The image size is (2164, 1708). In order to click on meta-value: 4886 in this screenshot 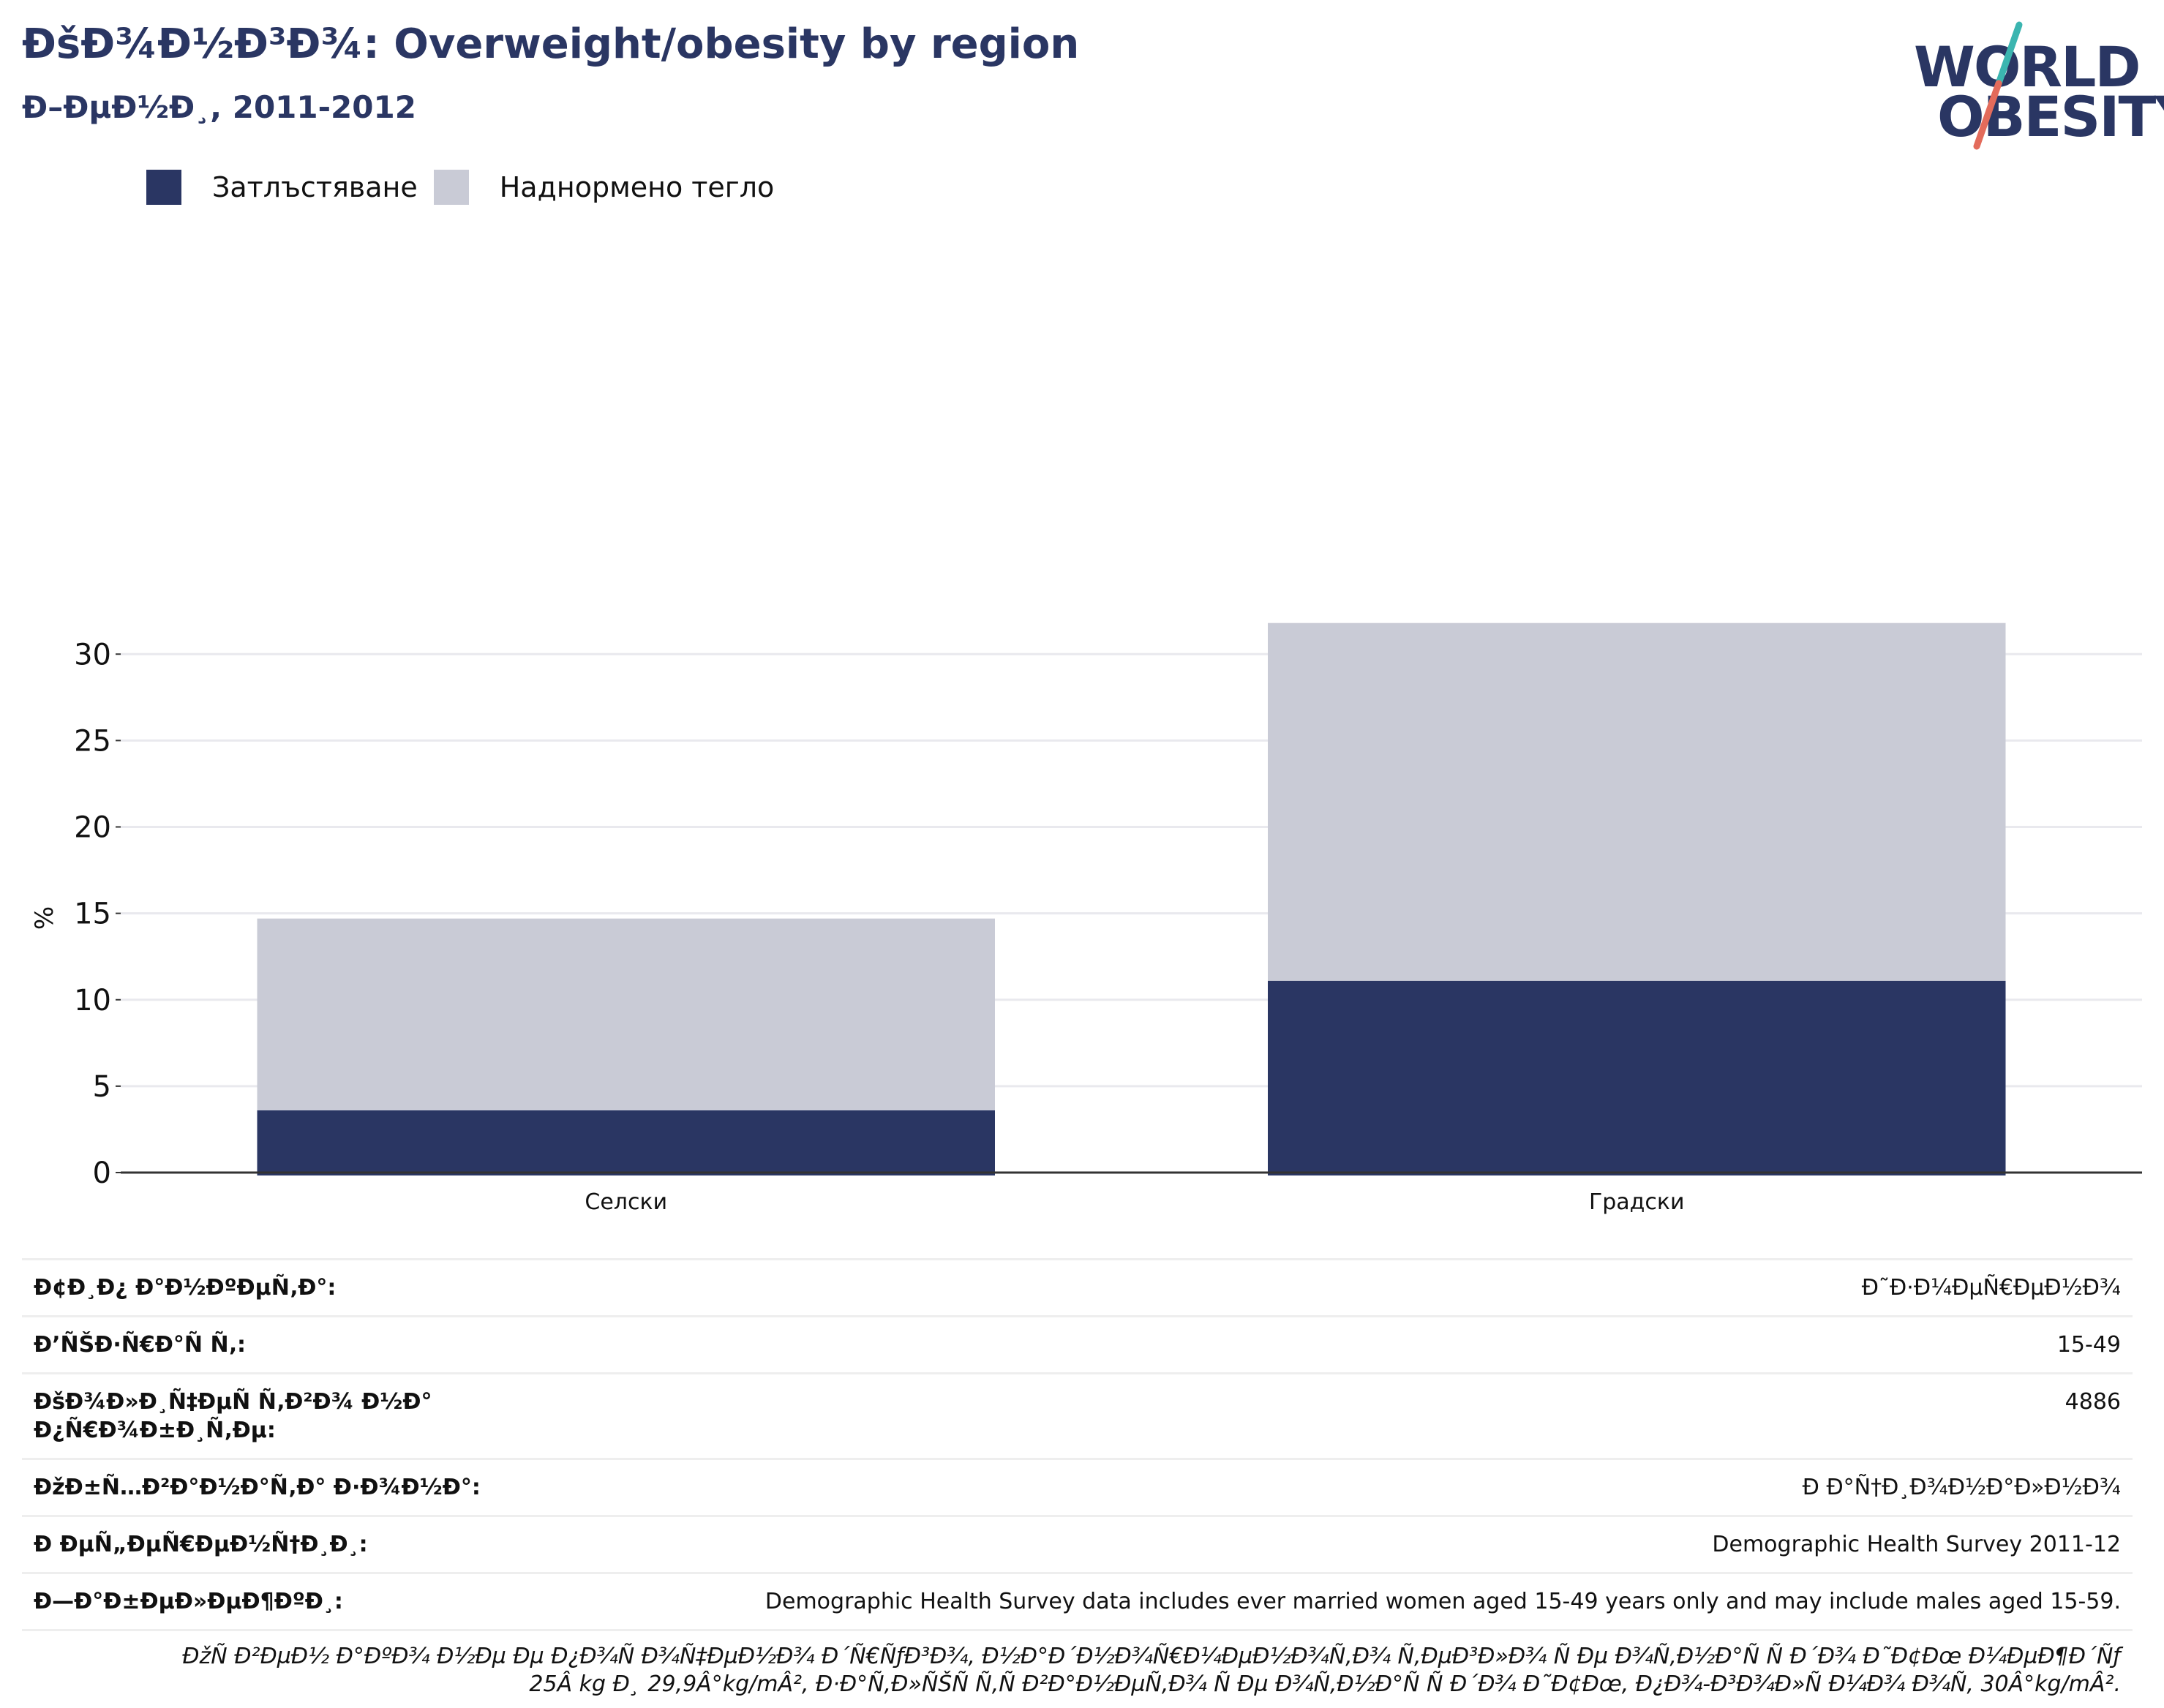, I will do `click(2093, 1402)`.